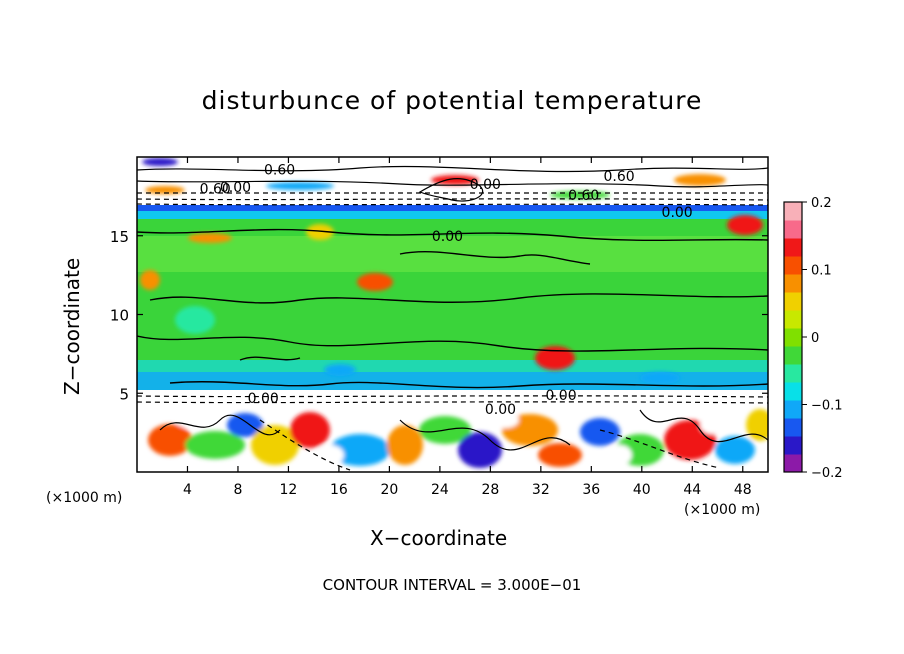 This screenshot has height=654, width=904. What do you see at coordinates (827, 406) in the screenshot?
I see `colorbar-tick-label: −0.1` at bounding box center [827, 406].